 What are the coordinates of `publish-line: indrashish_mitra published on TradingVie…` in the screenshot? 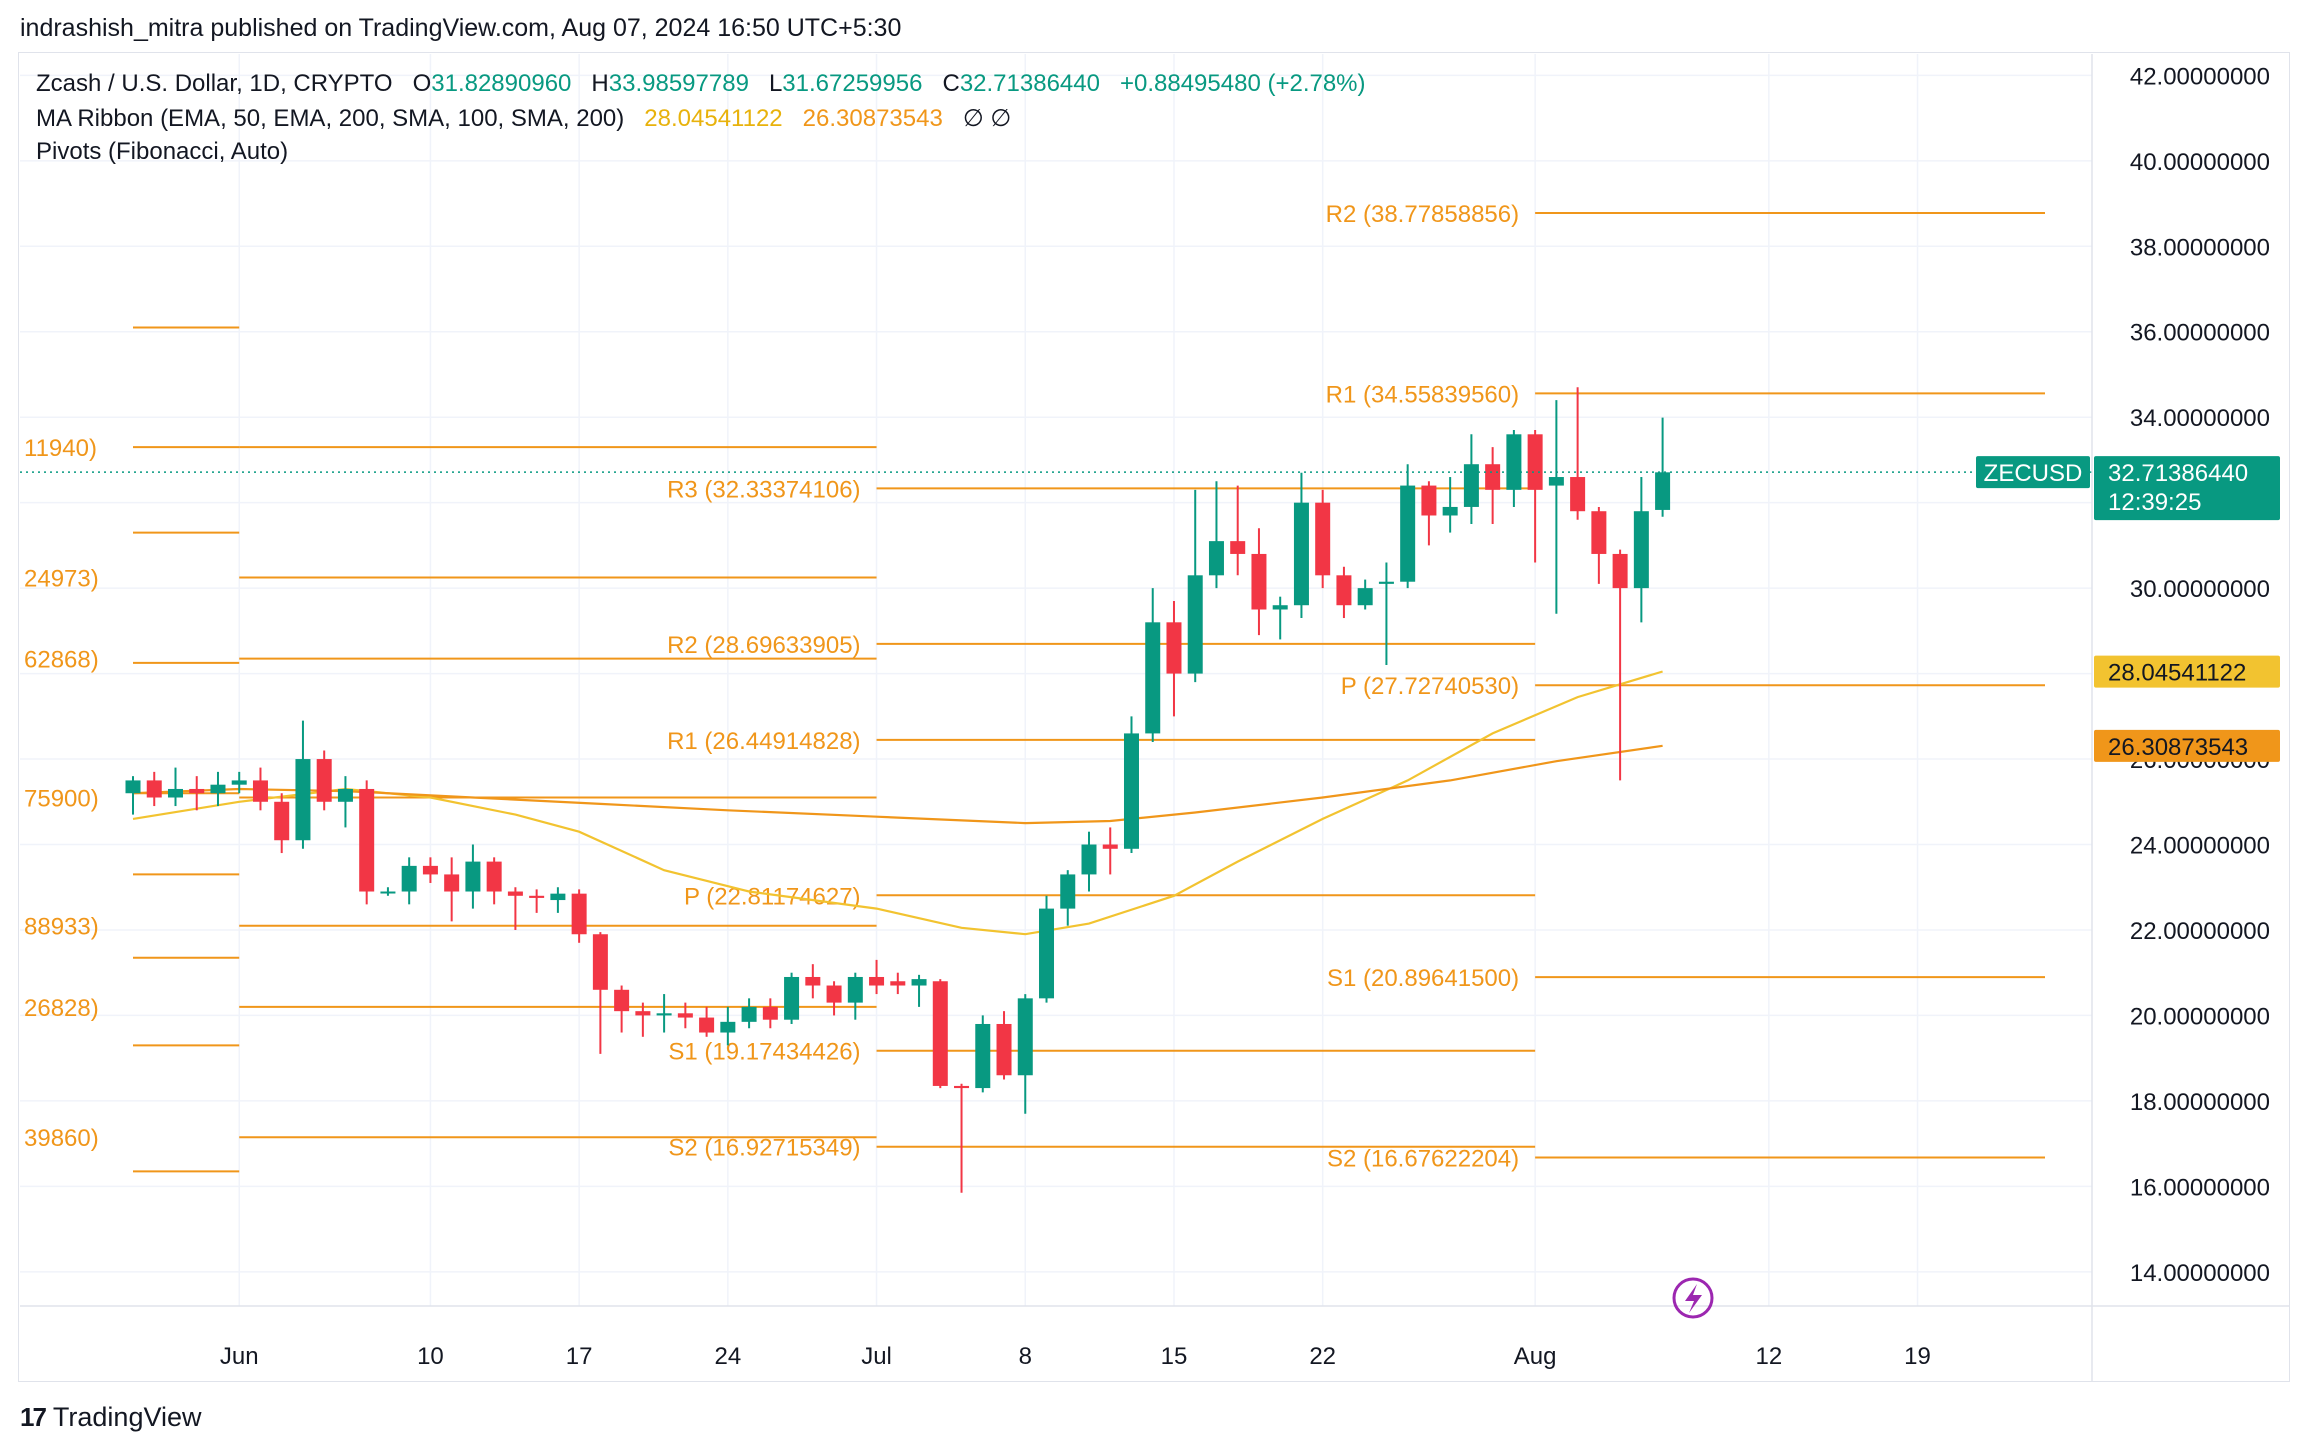 It's located at (461, 28).